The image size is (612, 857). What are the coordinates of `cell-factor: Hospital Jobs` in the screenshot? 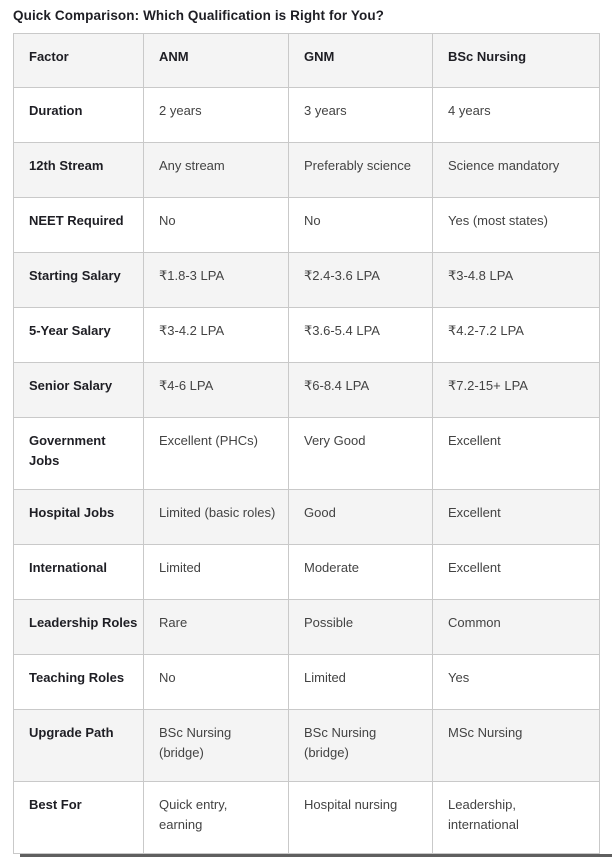 It's located at (78, 517).